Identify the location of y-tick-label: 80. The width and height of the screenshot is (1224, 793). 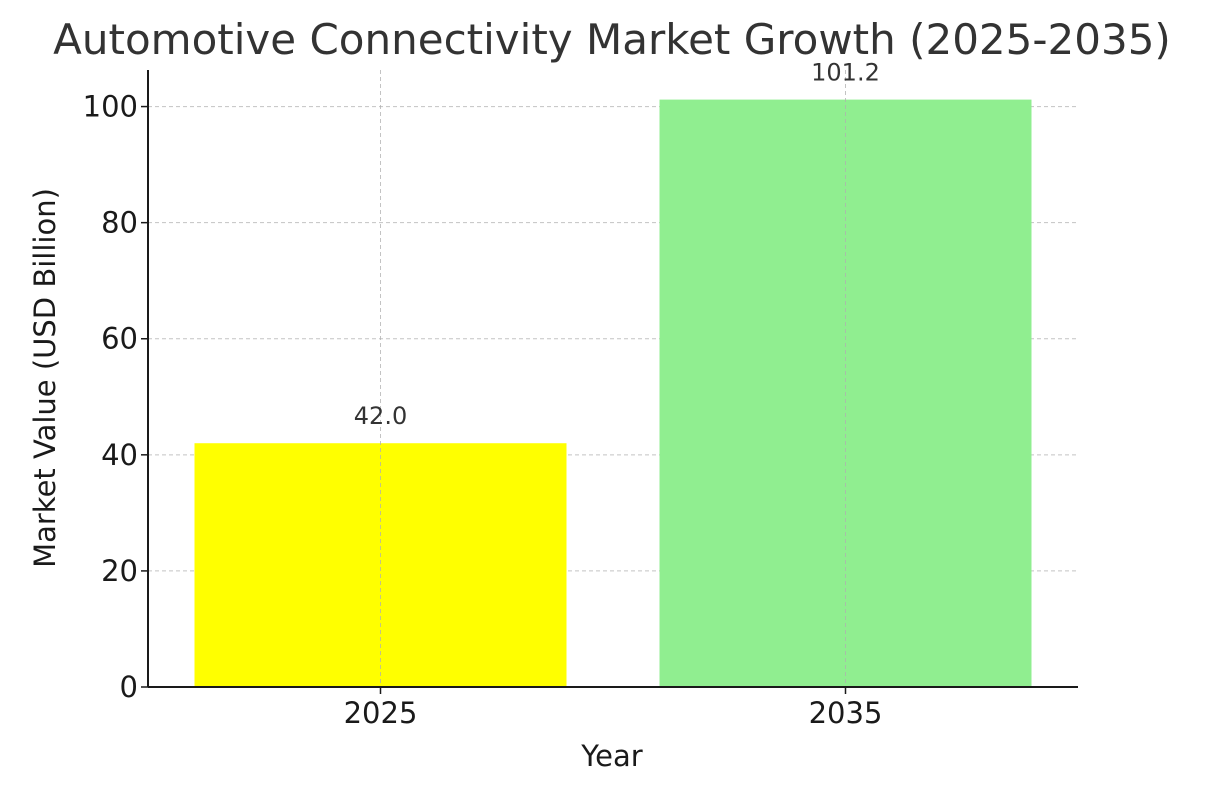
(119, 223).